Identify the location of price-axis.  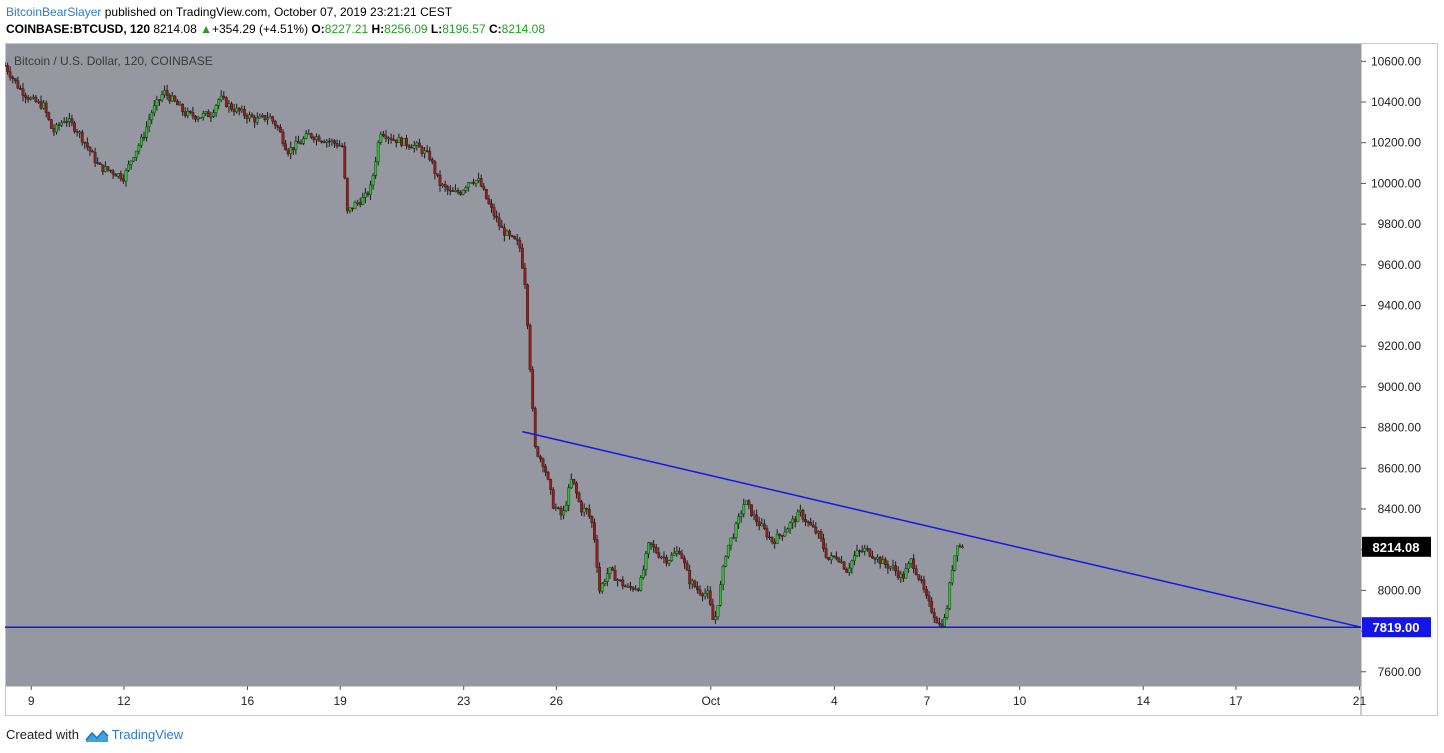
(1399, 379).